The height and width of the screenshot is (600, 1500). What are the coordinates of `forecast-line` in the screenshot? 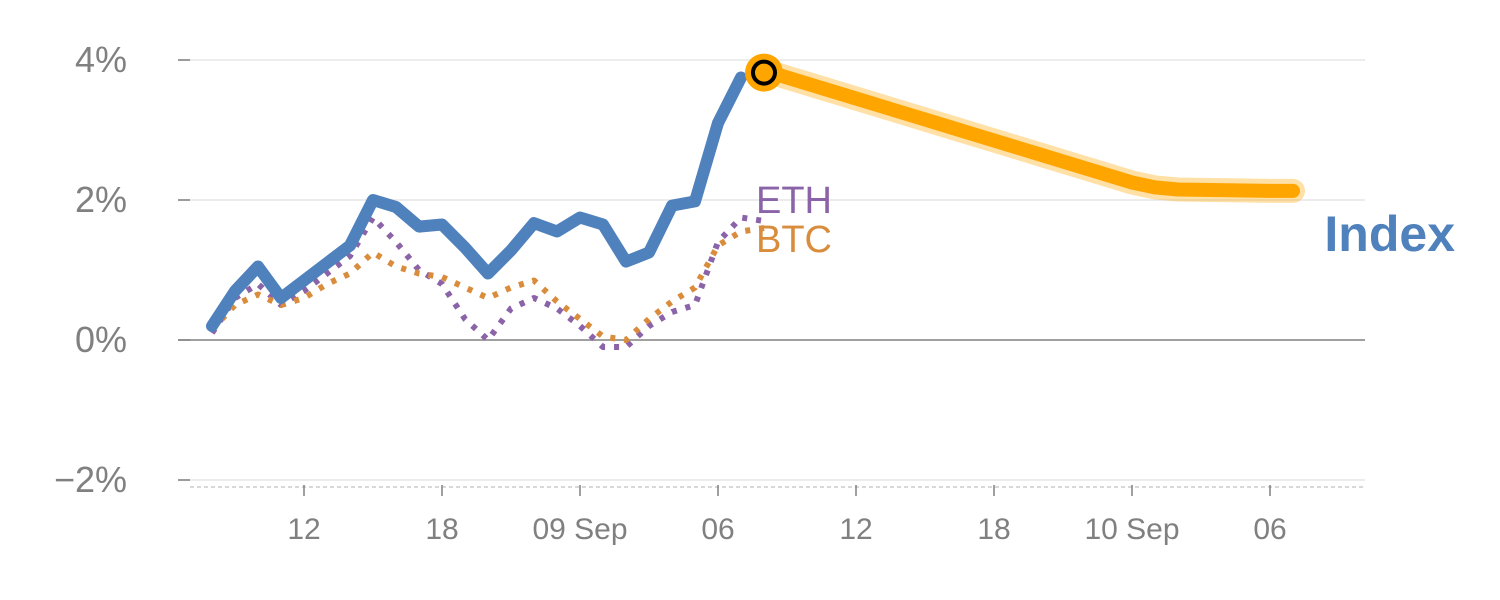 It's located at (1028, 130).